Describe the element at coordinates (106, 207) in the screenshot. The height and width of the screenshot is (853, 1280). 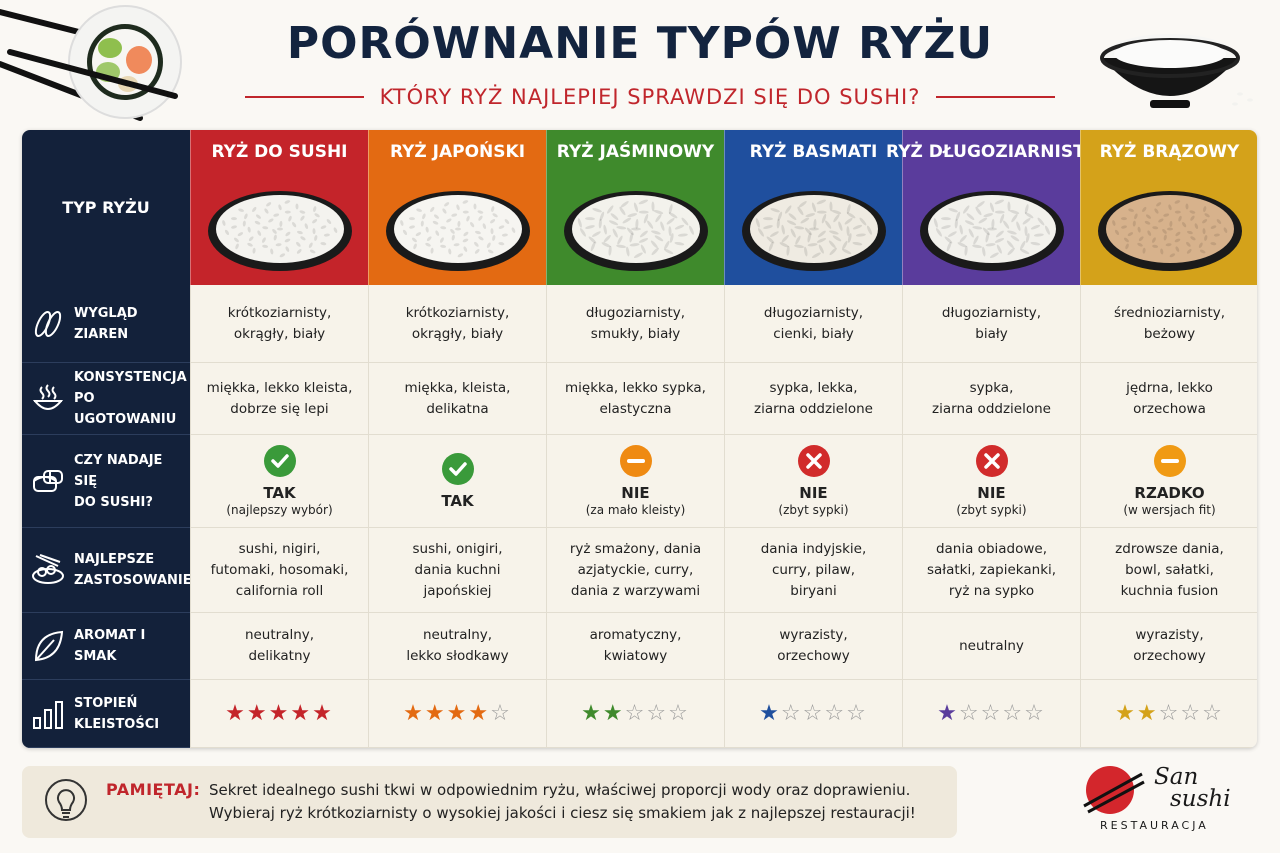
I see `corner-label: TYP RYŻU` at that location.